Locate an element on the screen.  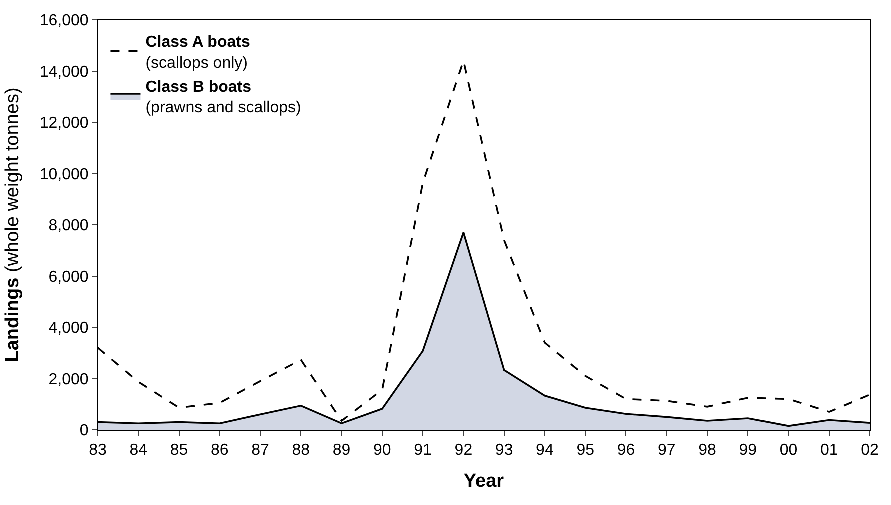
x-tick-label: 85 is located at coordinates (179, 451).